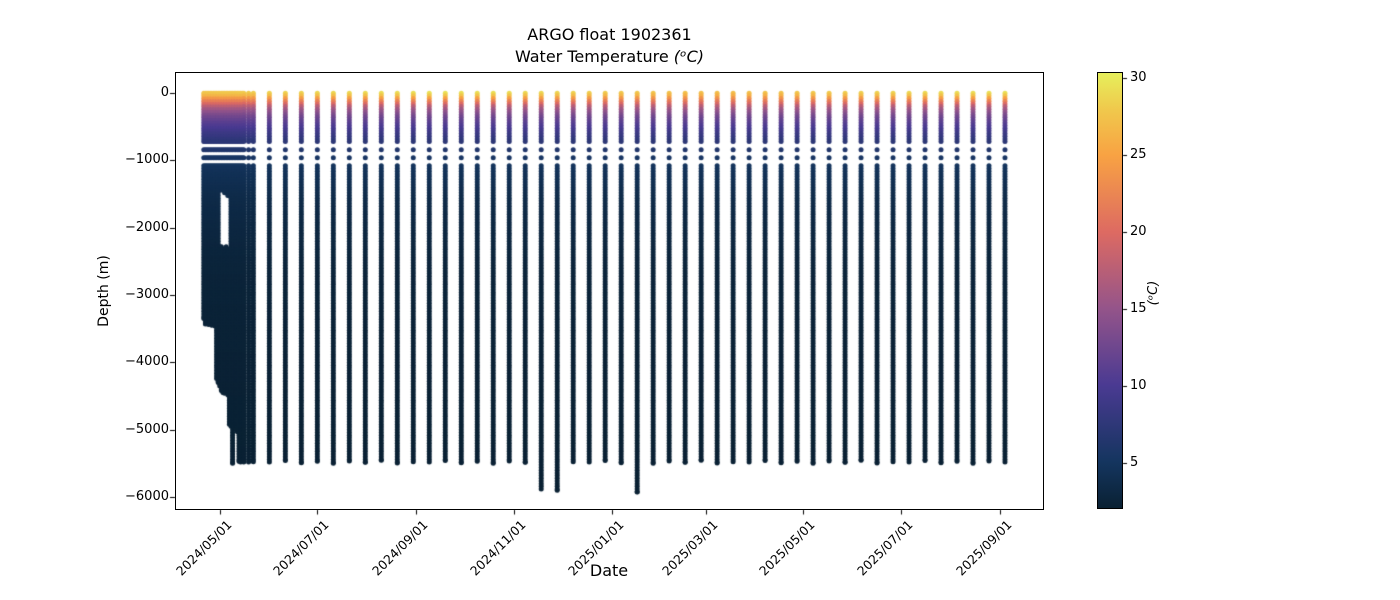 The image size is (1400, 600). What do you see at coordinates (609, 570) in the screenshot?
I see `x-axis-label: Date` at bounding box center [609, 570].